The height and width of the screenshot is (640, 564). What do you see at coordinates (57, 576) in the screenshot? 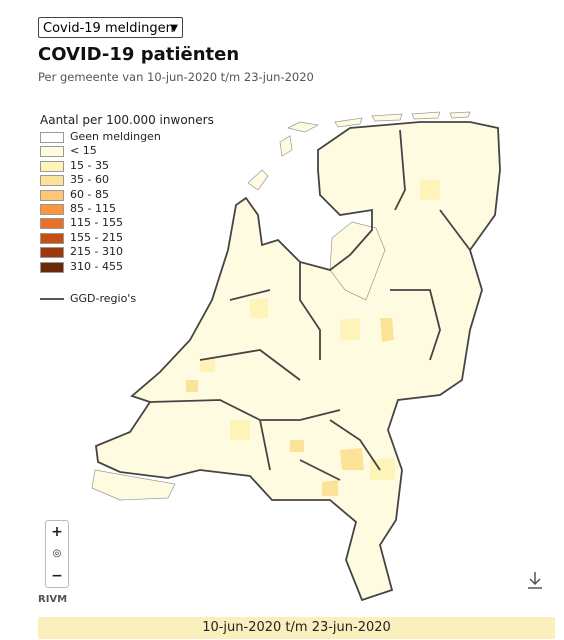
I see `zoom-out: −` at bounding box center [57, 576].